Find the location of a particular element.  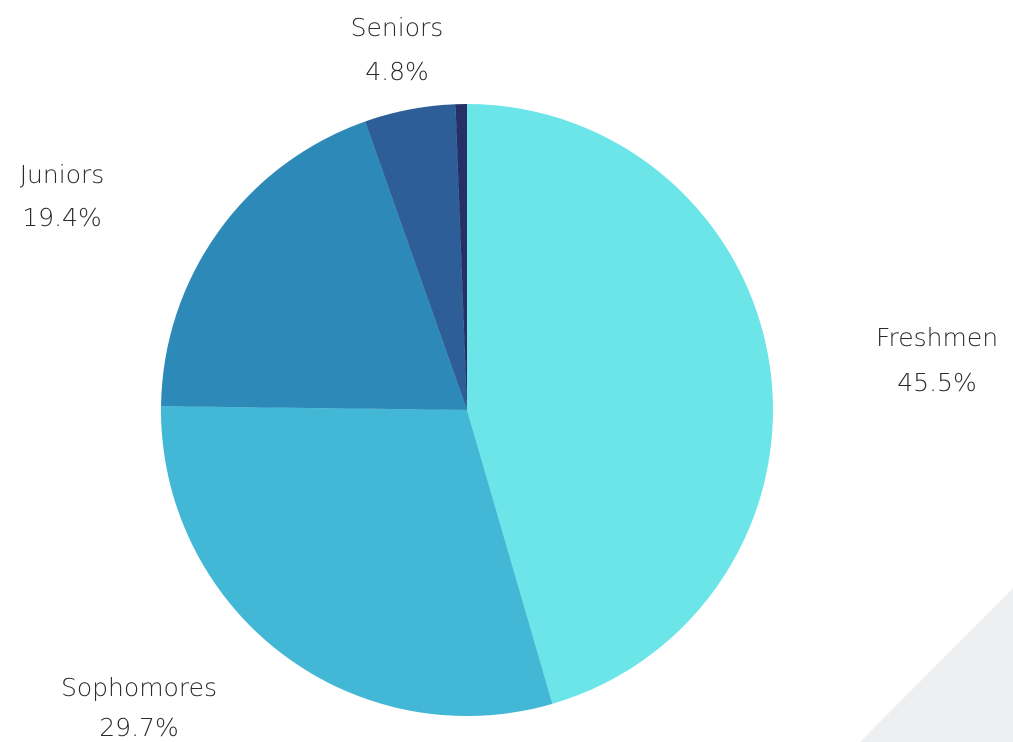

freshmen-label: Freshmen is located at coordinates (937, 337).